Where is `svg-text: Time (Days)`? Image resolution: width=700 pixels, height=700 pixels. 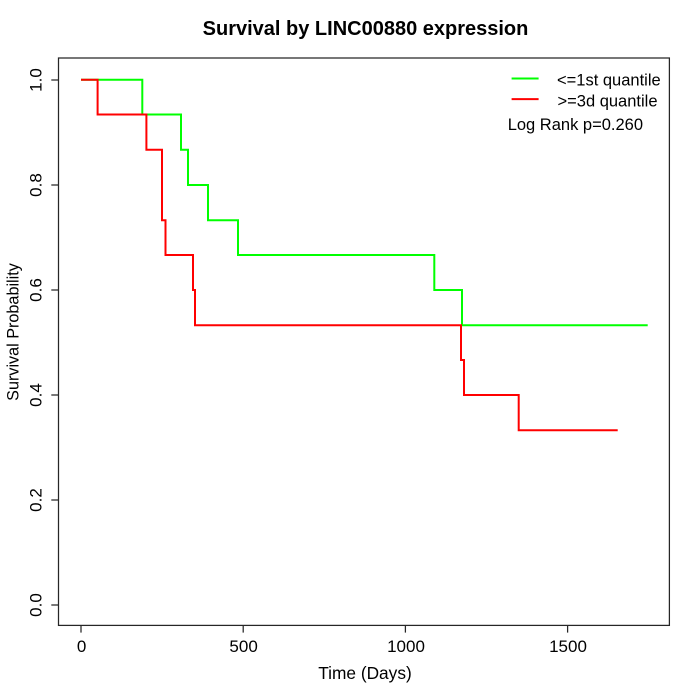
svg-text: Time (Days) is located at coordinates (364, 673).